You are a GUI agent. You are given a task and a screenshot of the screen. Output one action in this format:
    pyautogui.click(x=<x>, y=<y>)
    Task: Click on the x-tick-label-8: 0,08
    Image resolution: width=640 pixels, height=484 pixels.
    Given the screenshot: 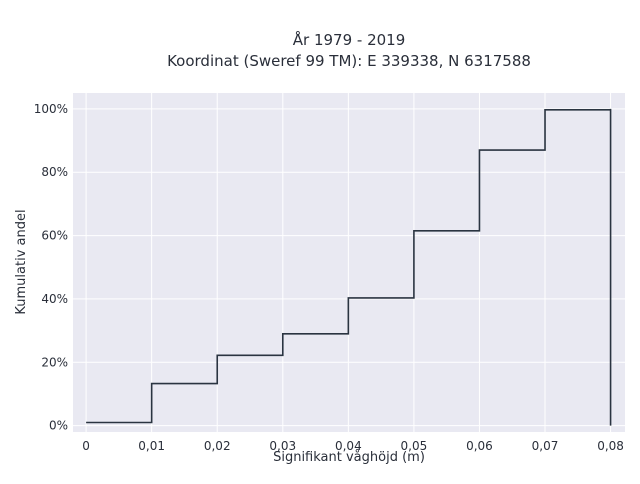 What is the action you would take?
    pyautogui.click(x=610, y=446)
    